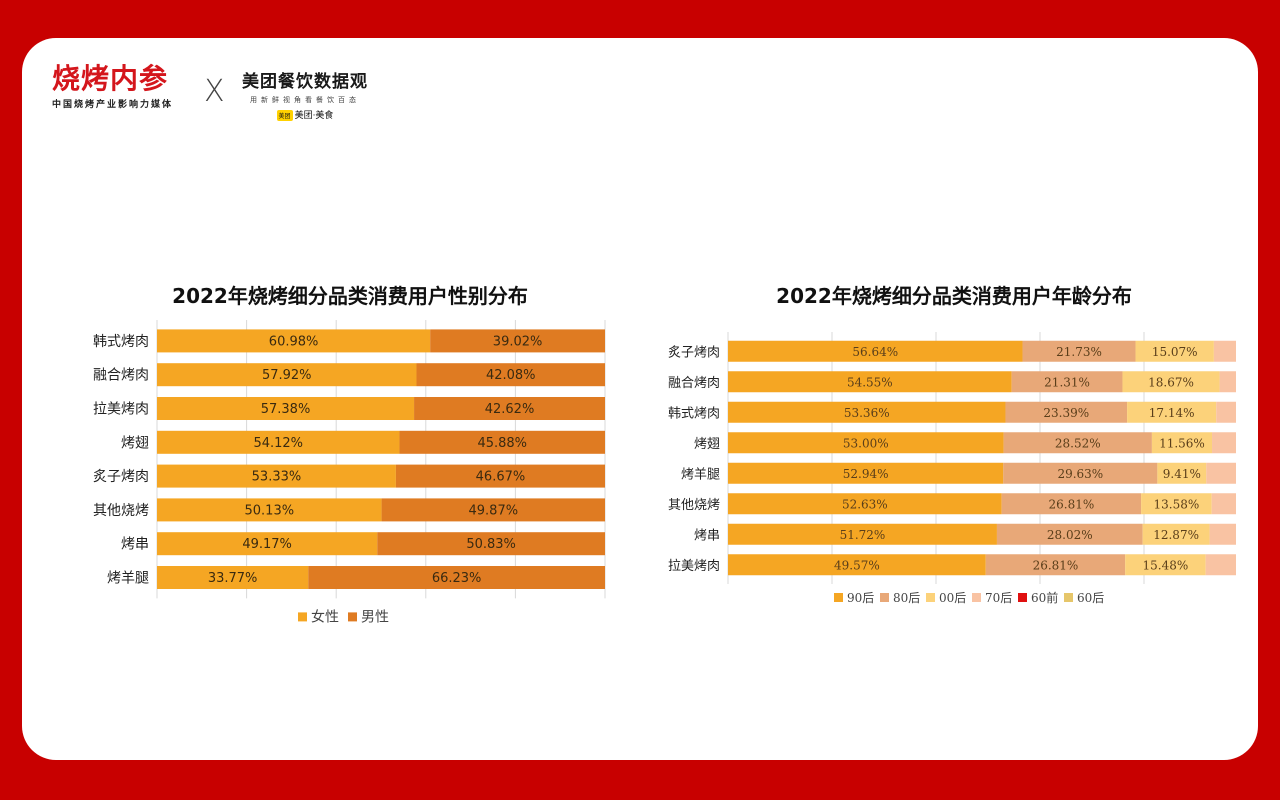 This screenshot has height=800, width=1280. I want to click on category-label: 韩式烤肉, so click(121, 342).